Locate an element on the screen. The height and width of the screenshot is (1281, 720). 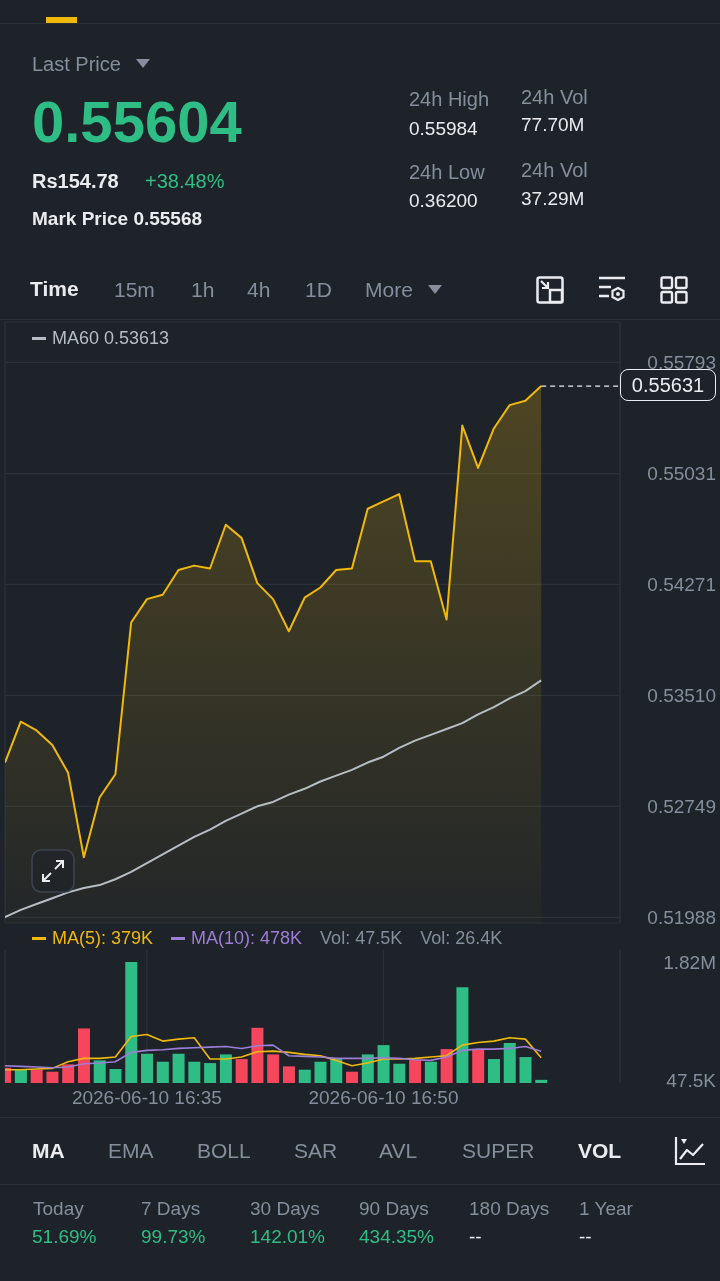
text: 99.73% is located at coordinates (173, 1237).